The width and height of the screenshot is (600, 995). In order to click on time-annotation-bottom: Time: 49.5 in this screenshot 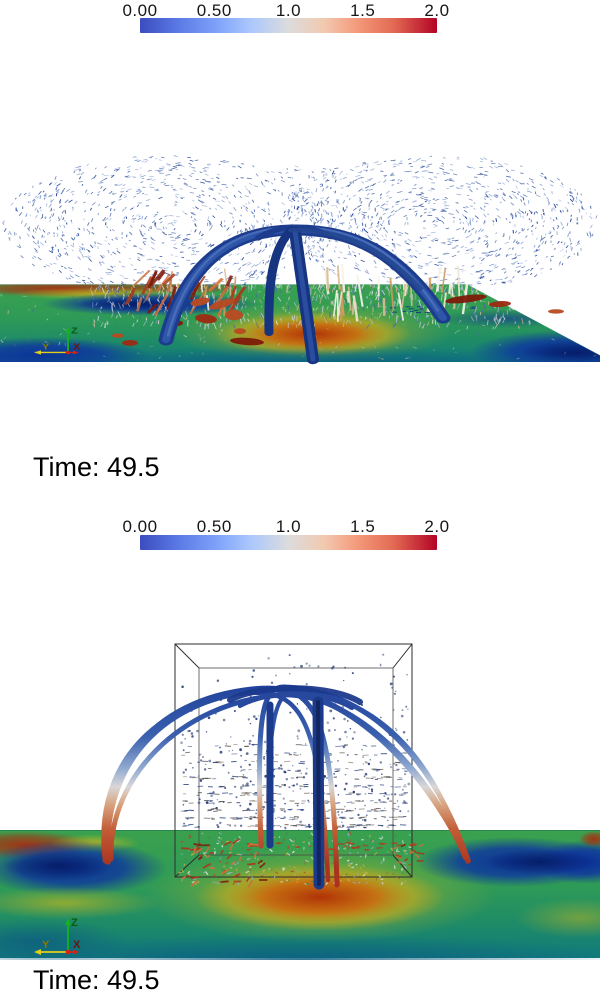, I will do `click(96, 980)`.